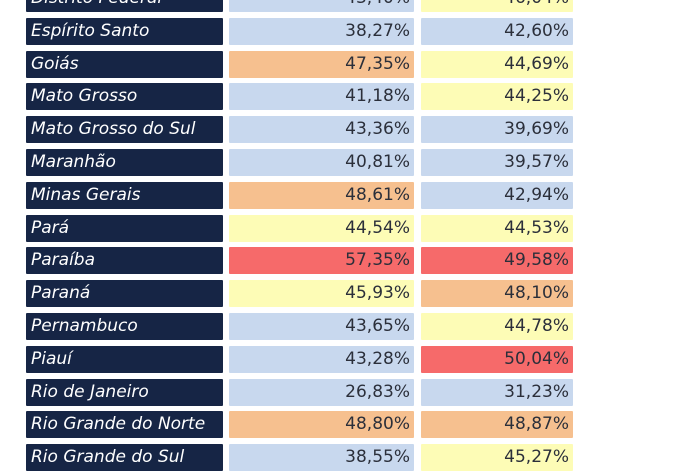 The image size is (697, 471). I want to click on state-name: Piauí, so click(124, 359).